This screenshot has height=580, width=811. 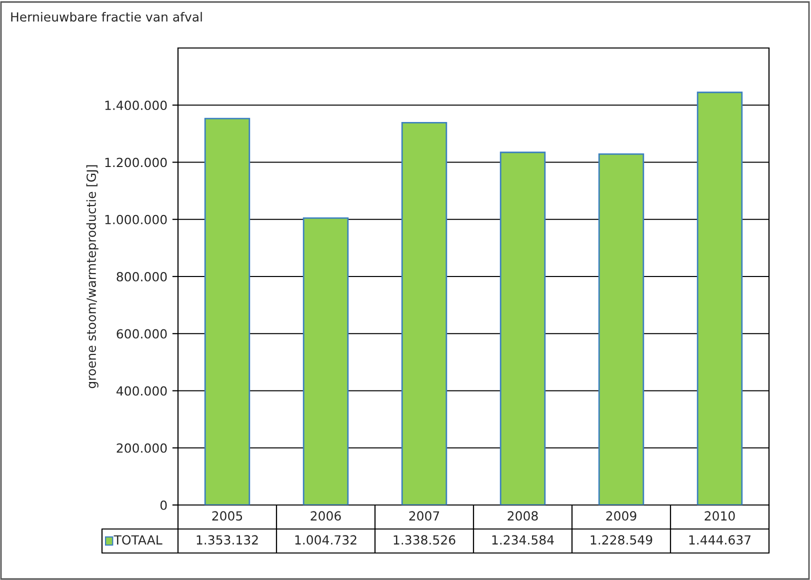 What do you see at coordinates (227, 516) in the screenshot?
I see `x-tick-label: 2005` at bounding box center [227, 516].